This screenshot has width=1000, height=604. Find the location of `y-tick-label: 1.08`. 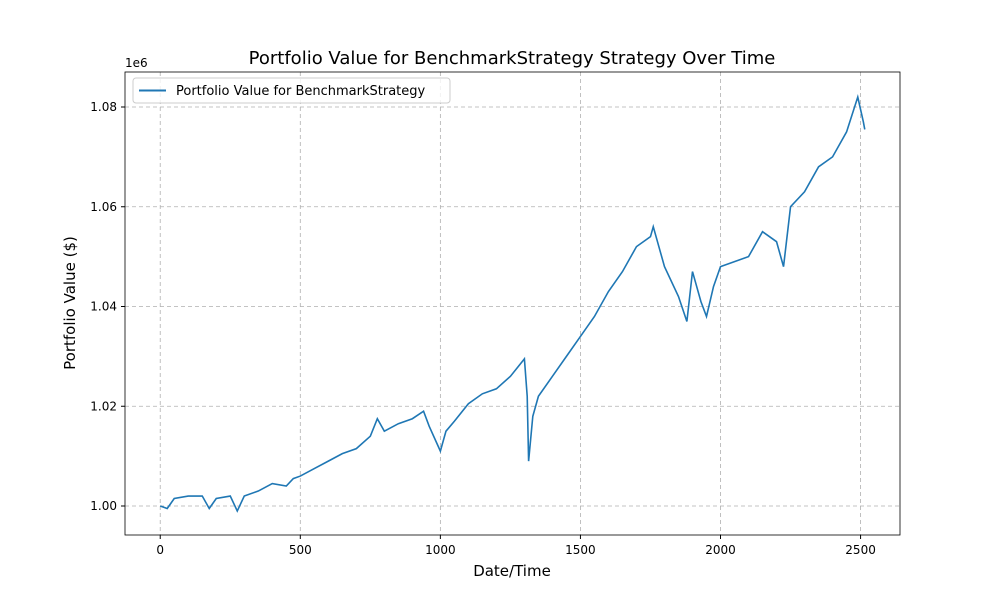

y-tick-label: 1.08 is located at coordinates (103, 107).